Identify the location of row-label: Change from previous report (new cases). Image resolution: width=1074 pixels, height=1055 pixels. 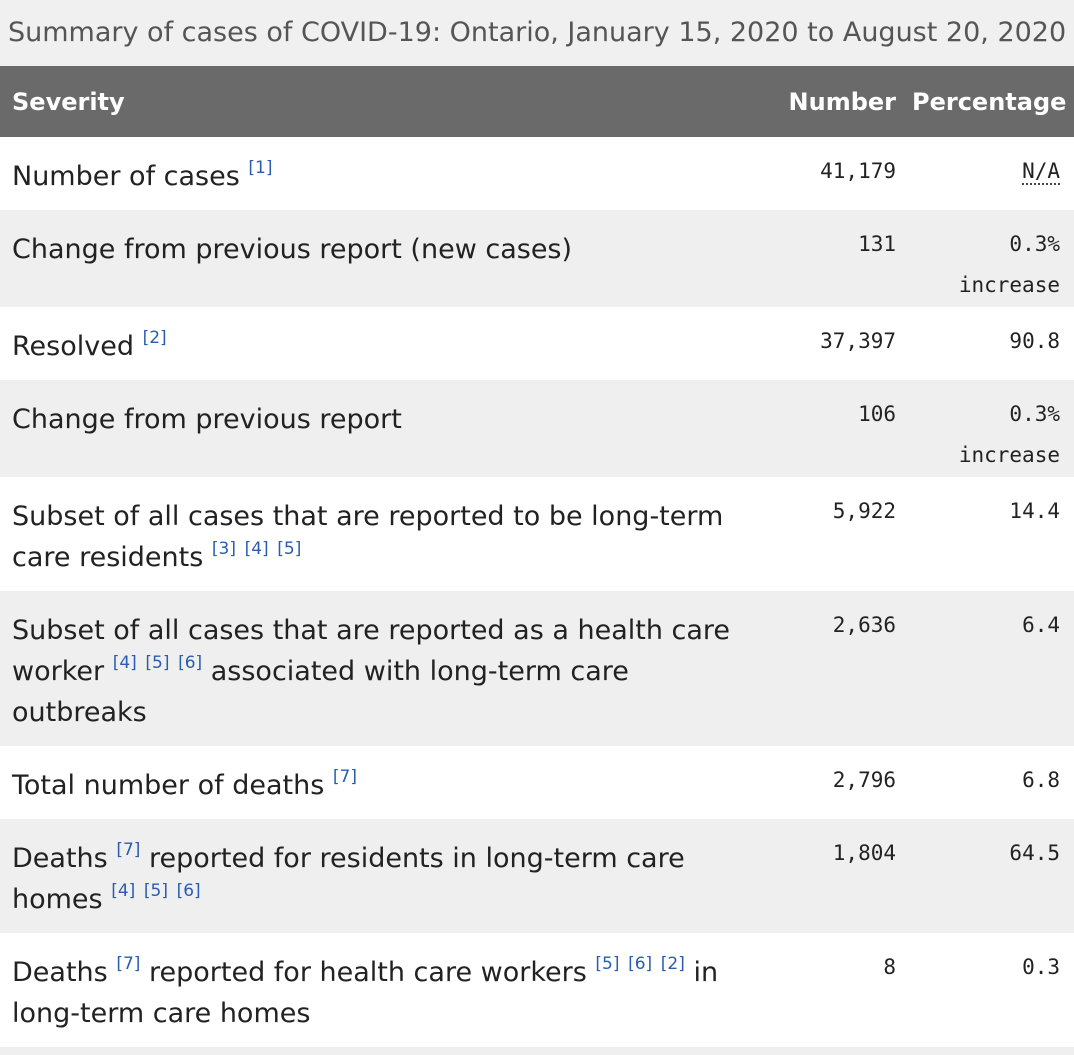
(388, 258).